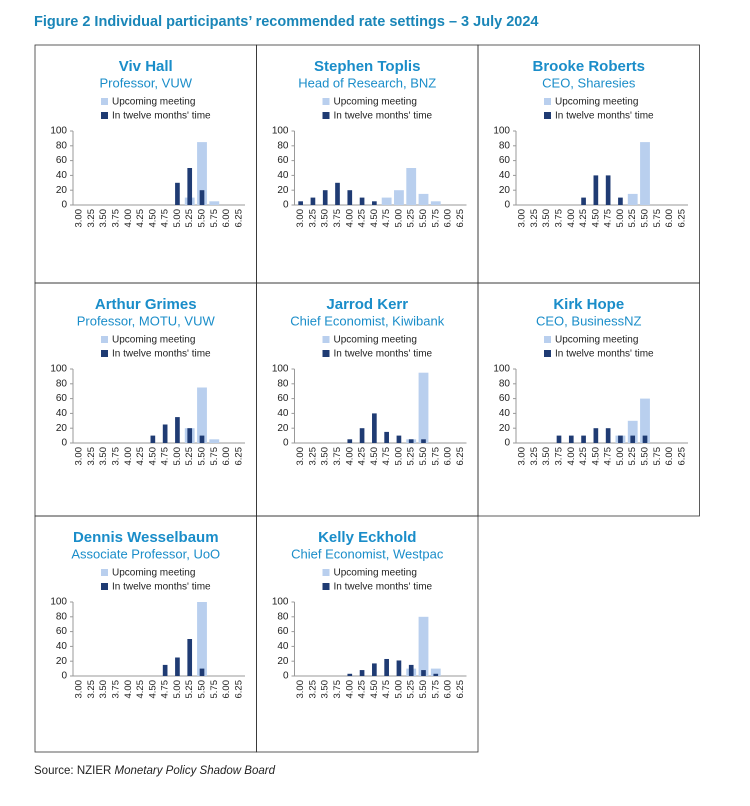  I want to click on chart-subtitle: Associate Professor, UoO, so click(145, 553).